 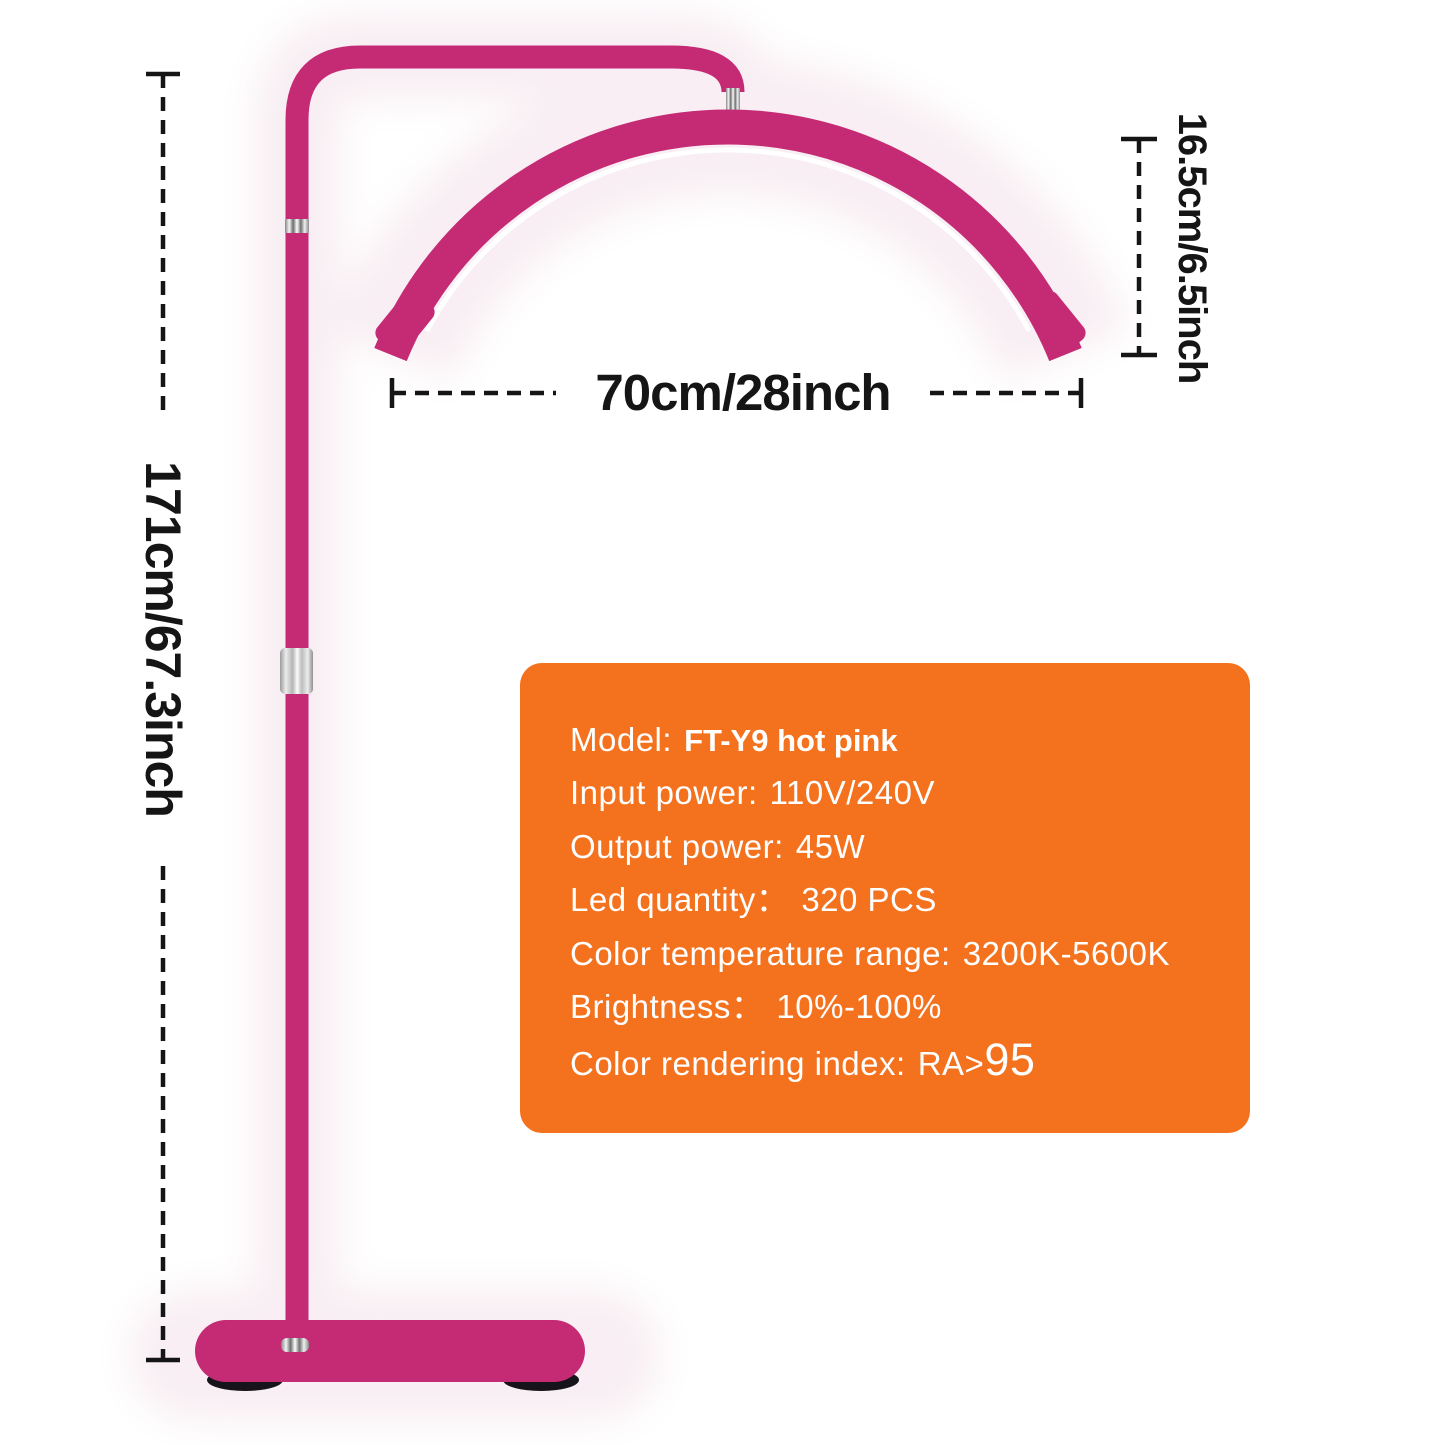 I want to click on spec-value: 45W, so click(x=830, y=846).